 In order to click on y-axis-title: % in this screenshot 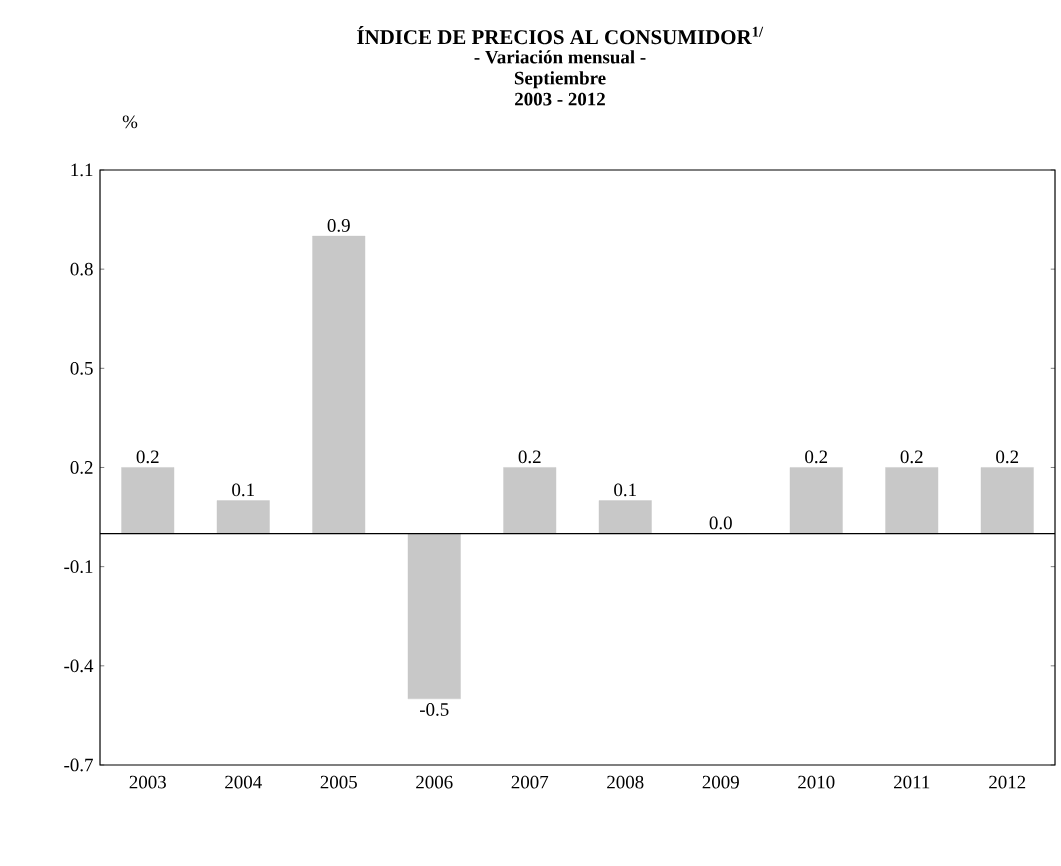, I will do `click(130, 122)`.